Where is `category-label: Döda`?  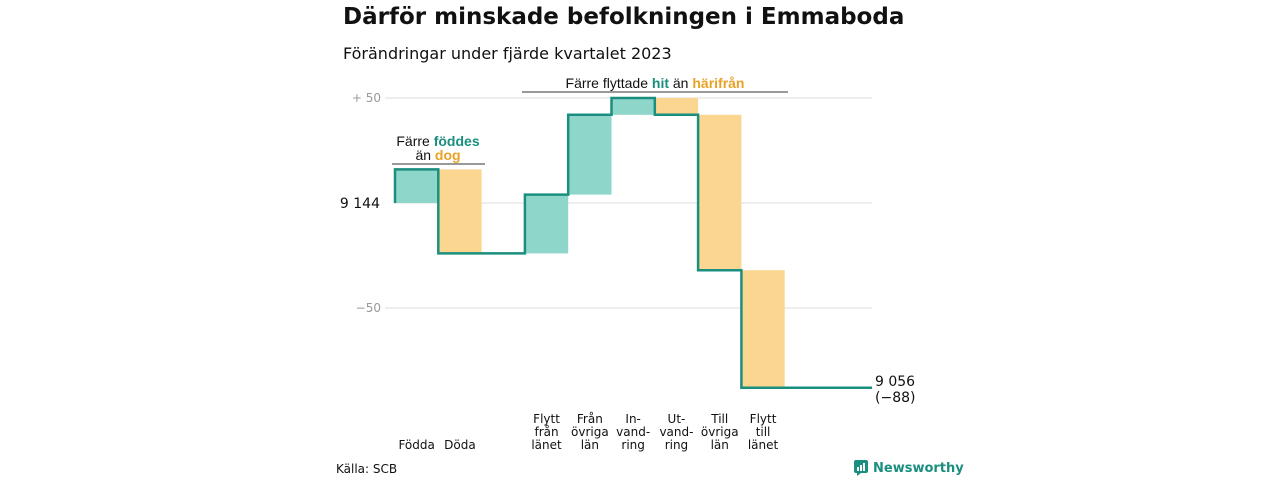 category-label: Döda is located at coordinates (460, 445).